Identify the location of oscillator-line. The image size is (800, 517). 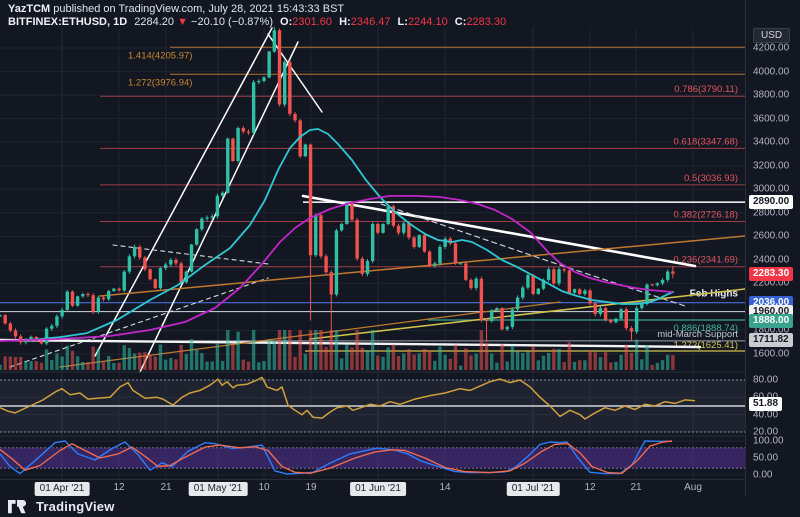
(348, 398).